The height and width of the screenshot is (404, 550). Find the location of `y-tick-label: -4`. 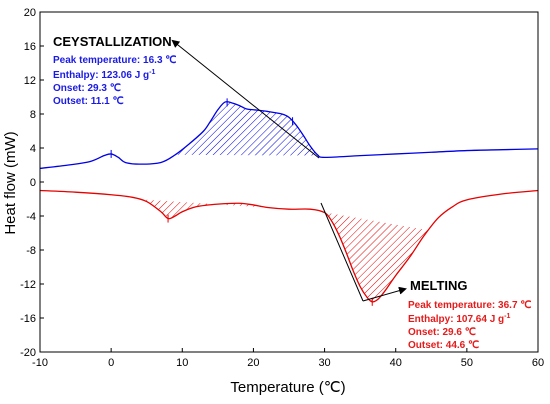

y-tick-label: -4 is located at coordinates (31, 217).